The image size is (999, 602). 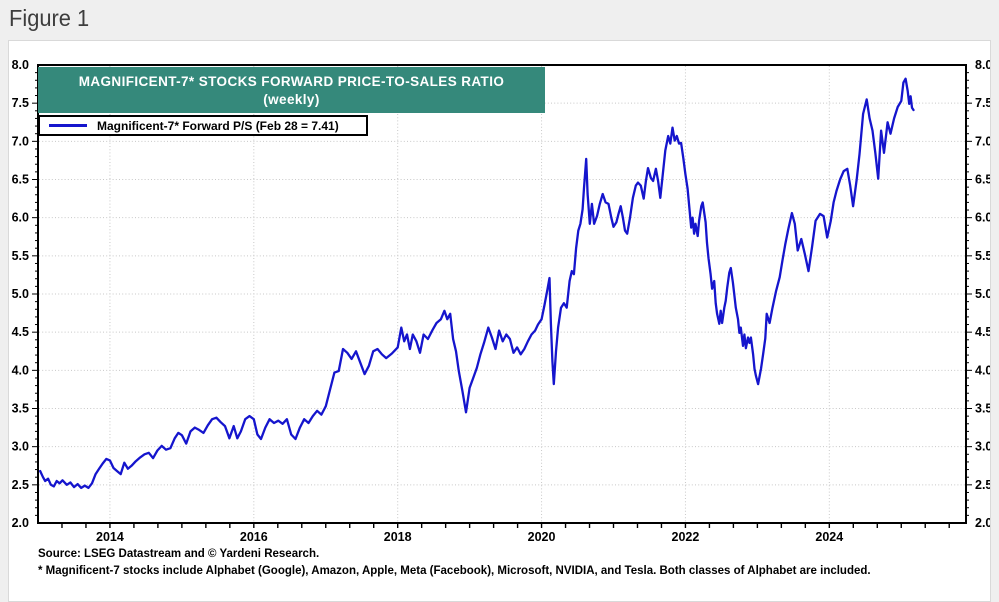 I want to click on y-tick-label-right: 8.0, so click(x=982, y=65).